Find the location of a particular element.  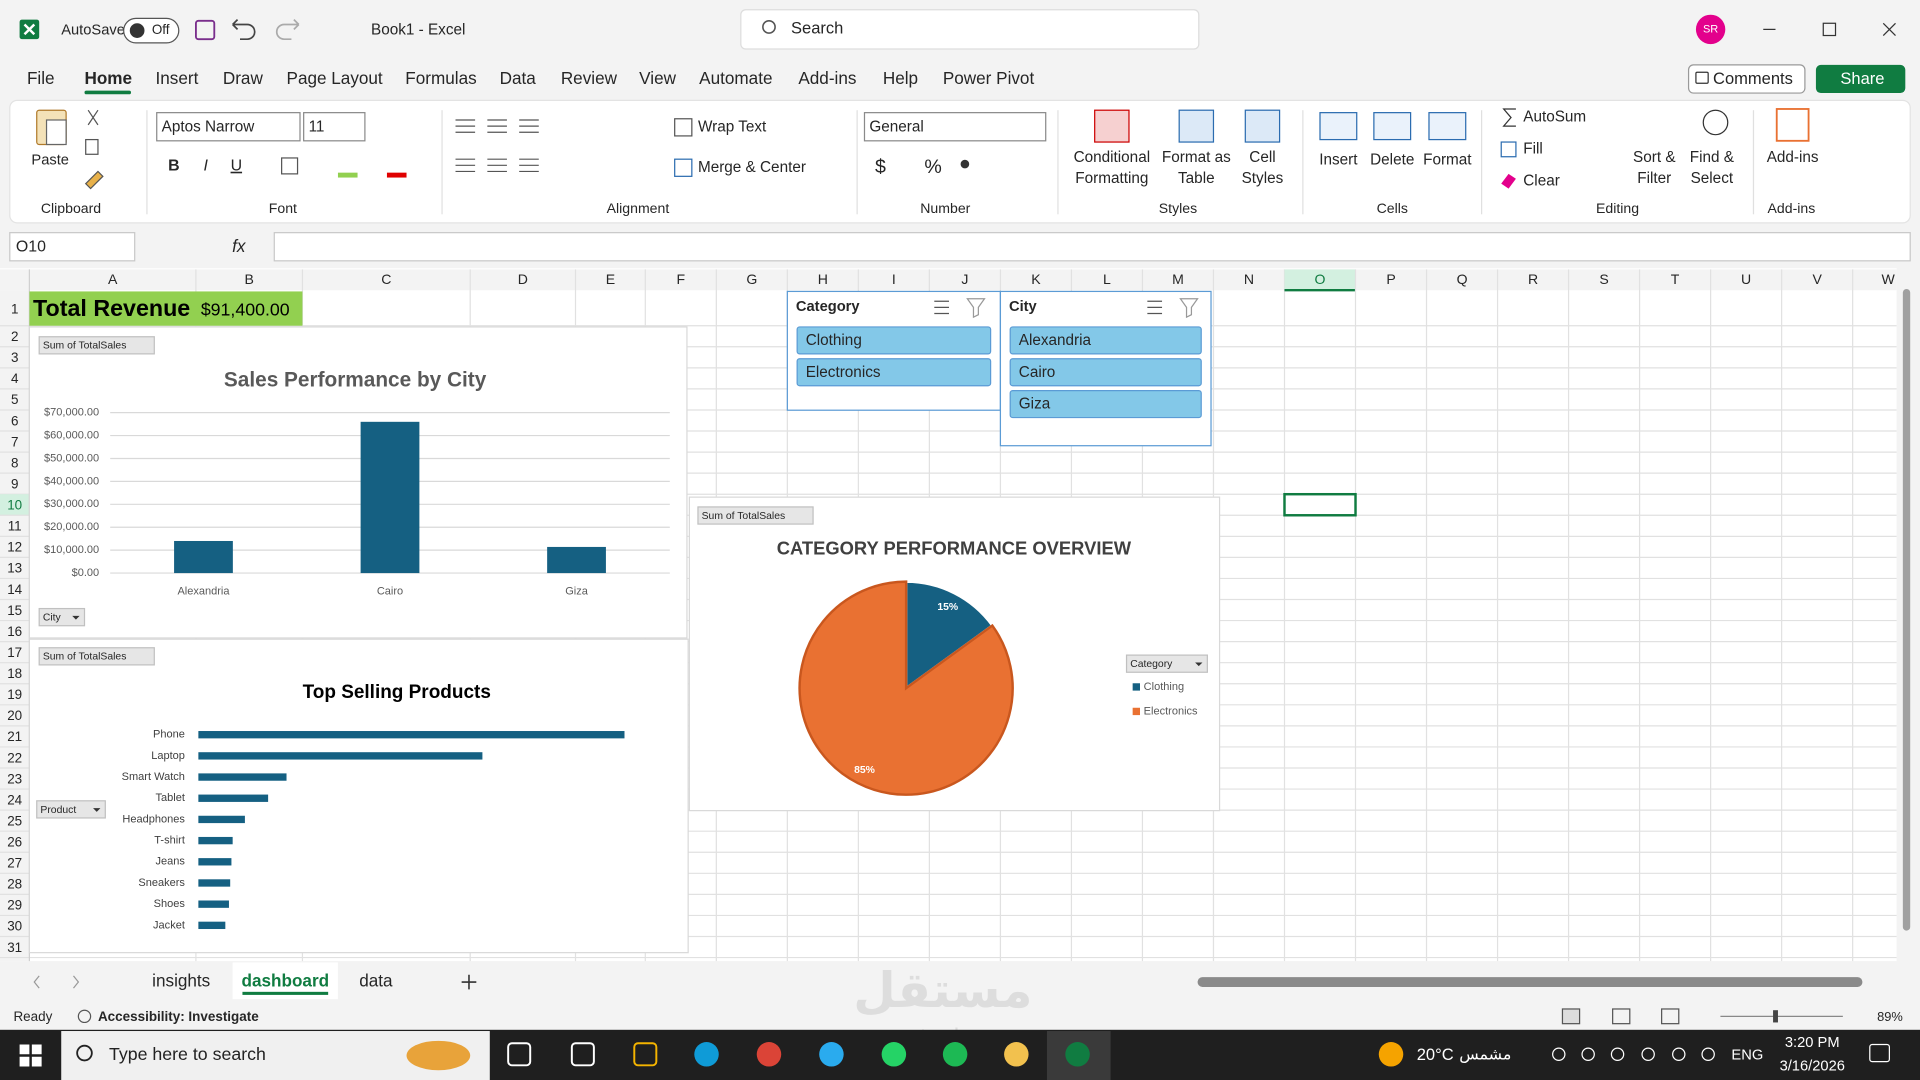

axis-field-button is located at coordinates (1166, 663).